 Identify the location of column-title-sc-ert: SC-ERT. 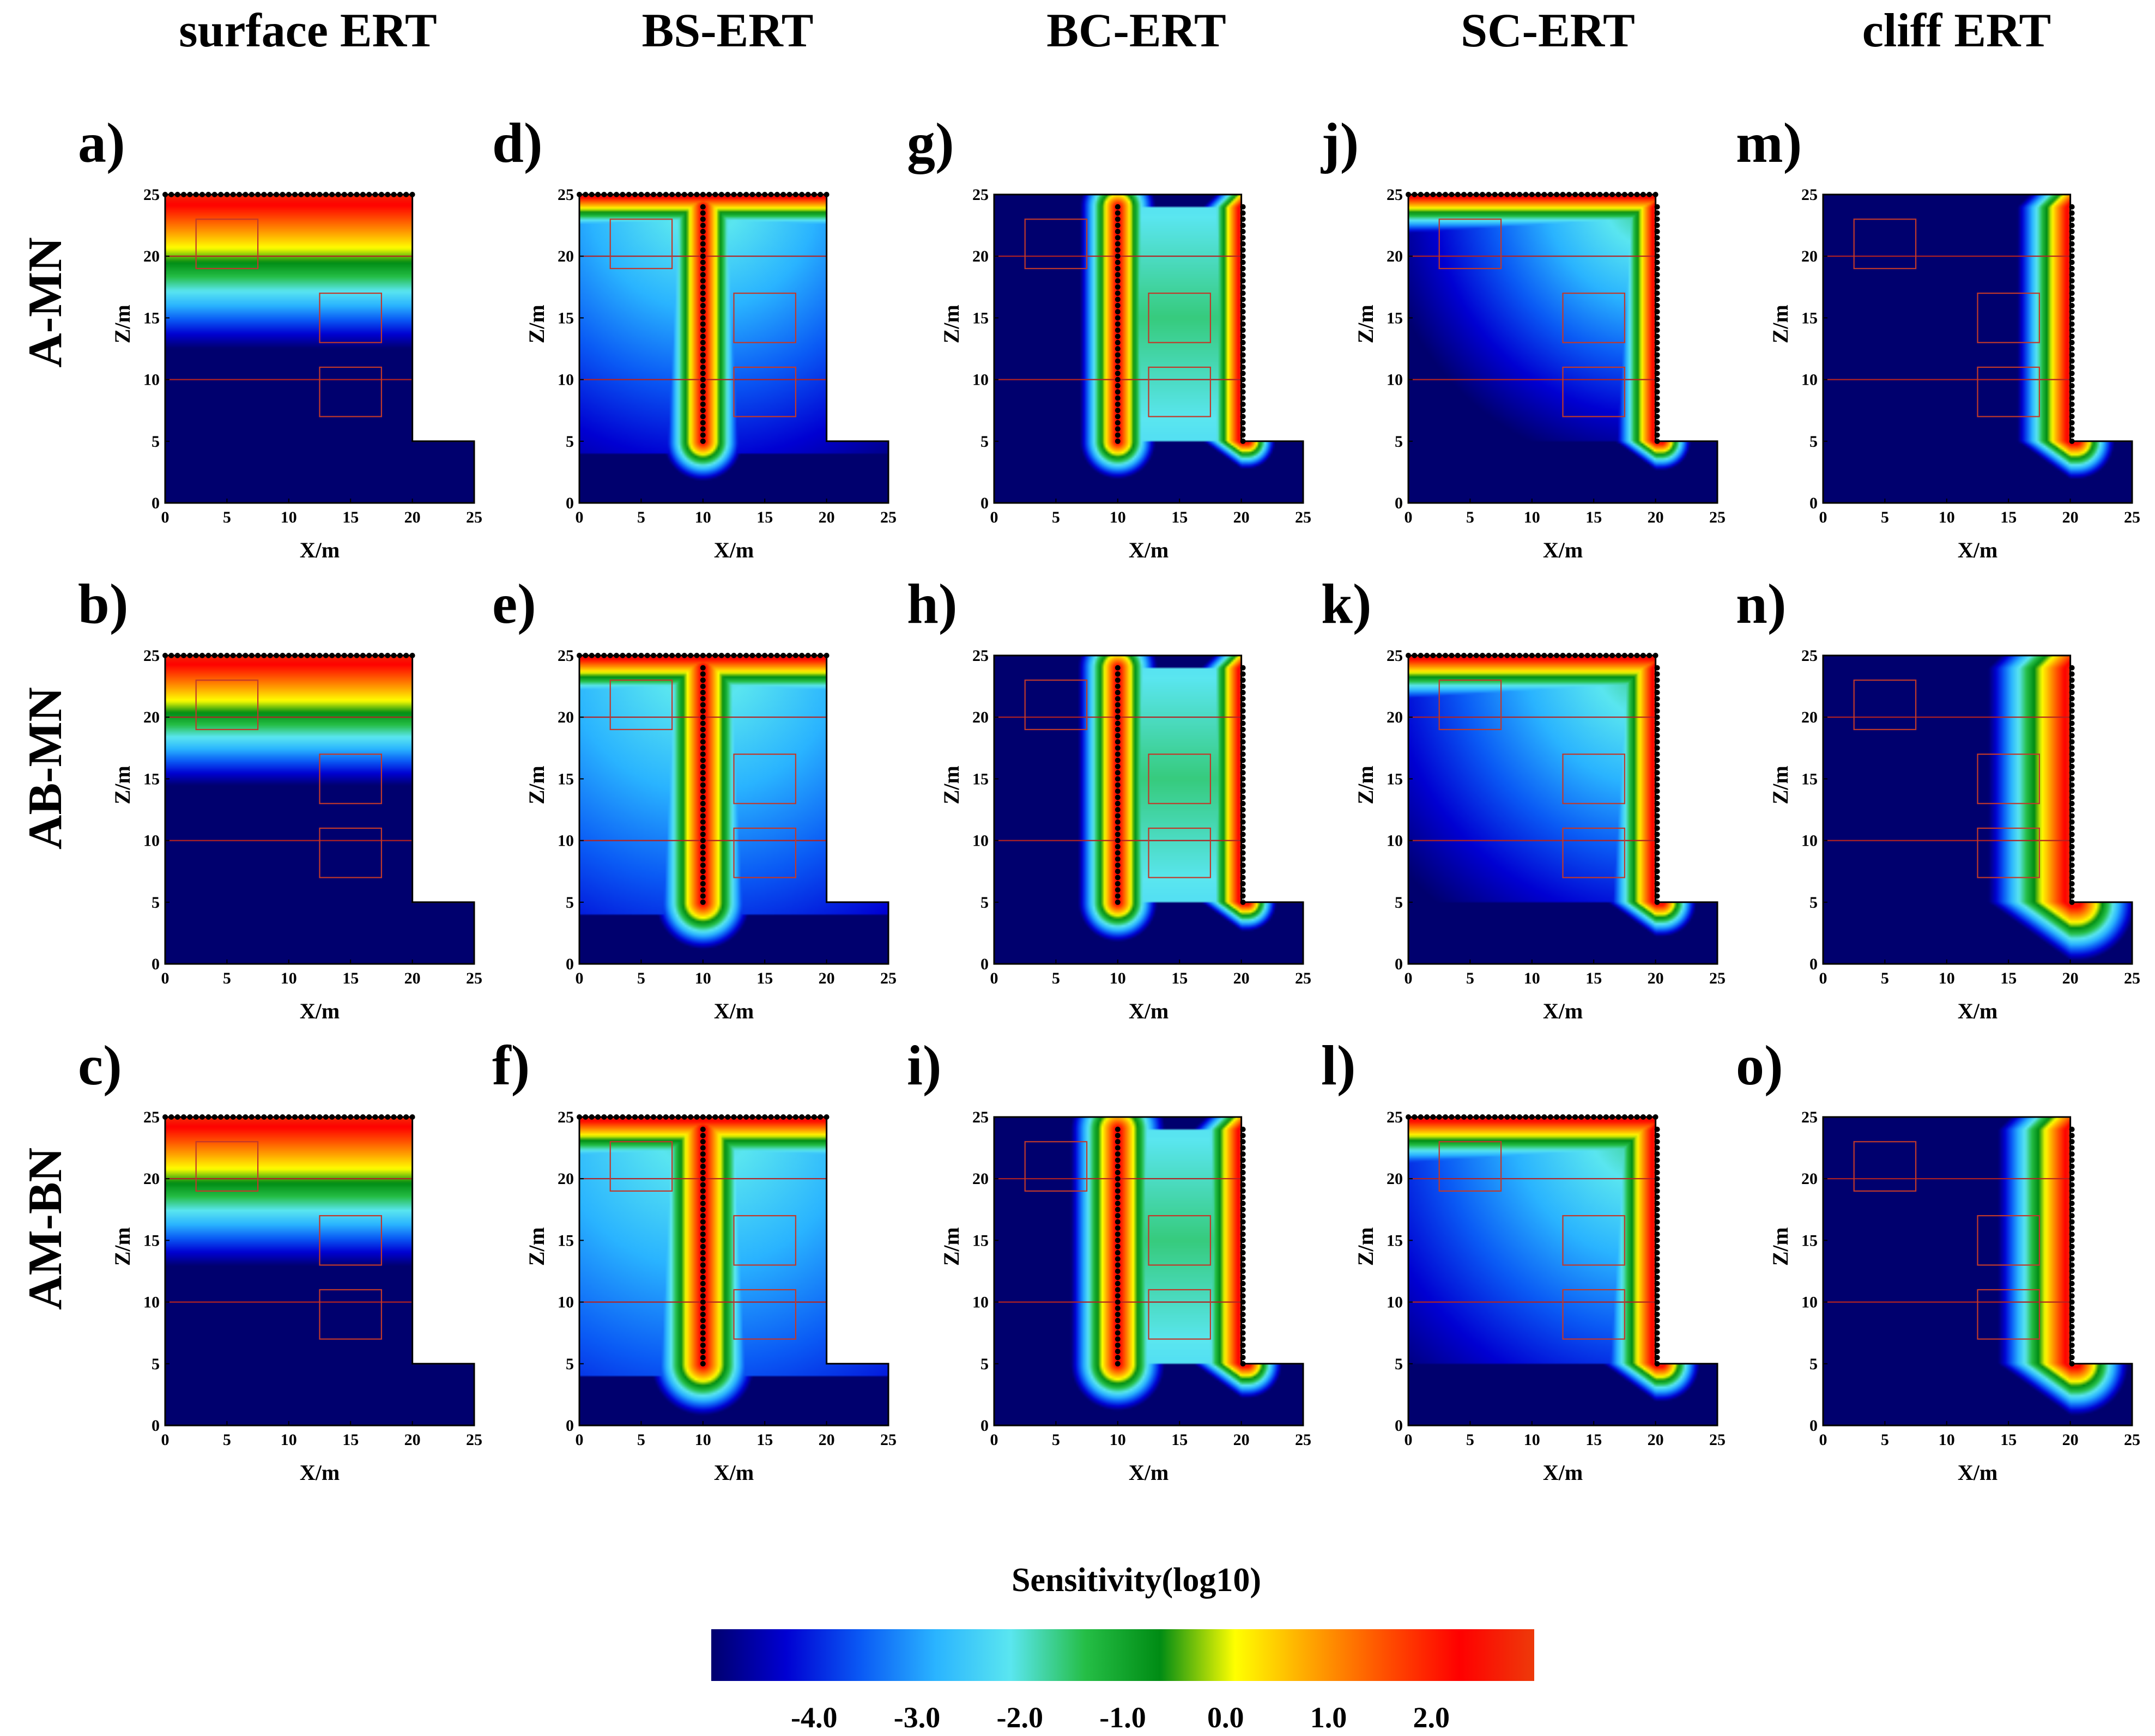
(1548, 30).